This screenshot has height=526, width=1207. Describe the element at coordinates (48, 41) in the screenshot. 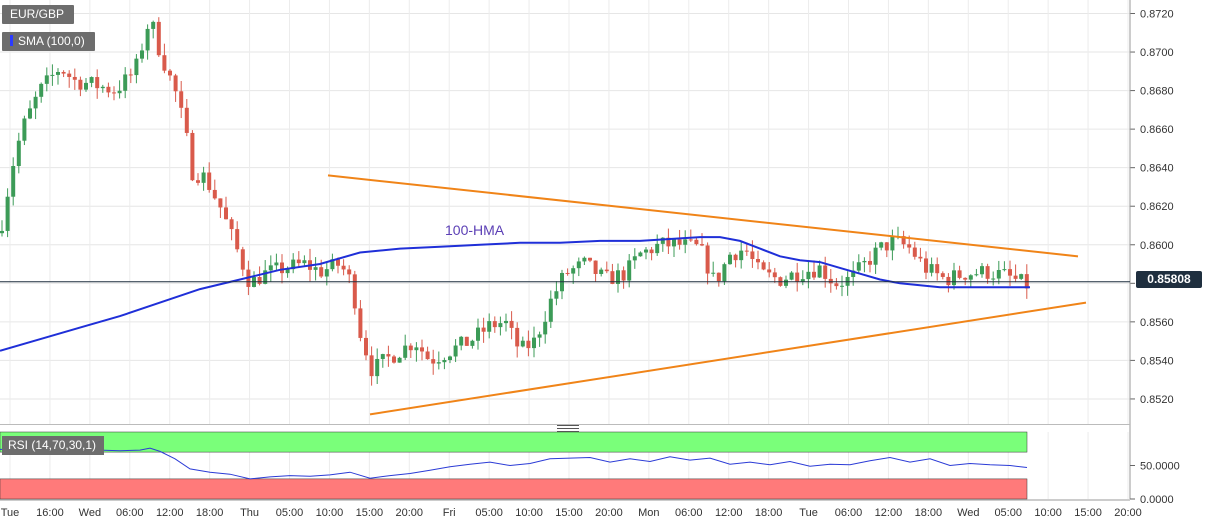

I see `indicator-tag: SMA (100,0)` at that location.